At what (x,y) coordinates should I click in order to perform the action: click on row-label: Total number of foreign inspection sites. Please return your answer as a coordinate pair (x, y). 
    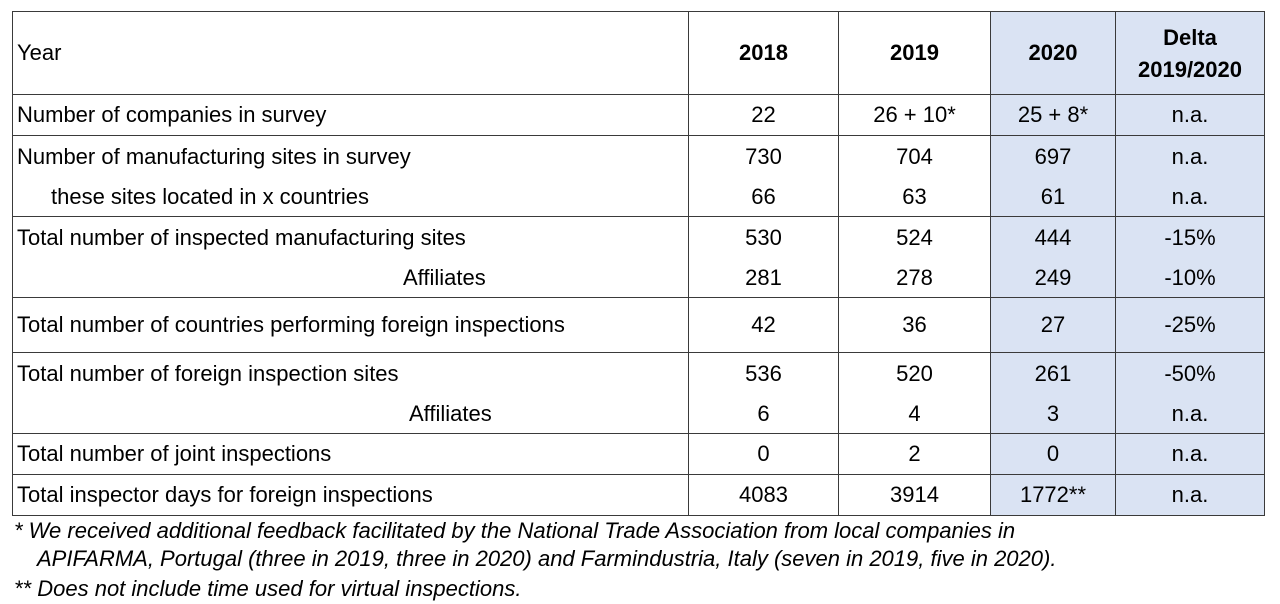
    Looking at the image, I should click on (208, 373).